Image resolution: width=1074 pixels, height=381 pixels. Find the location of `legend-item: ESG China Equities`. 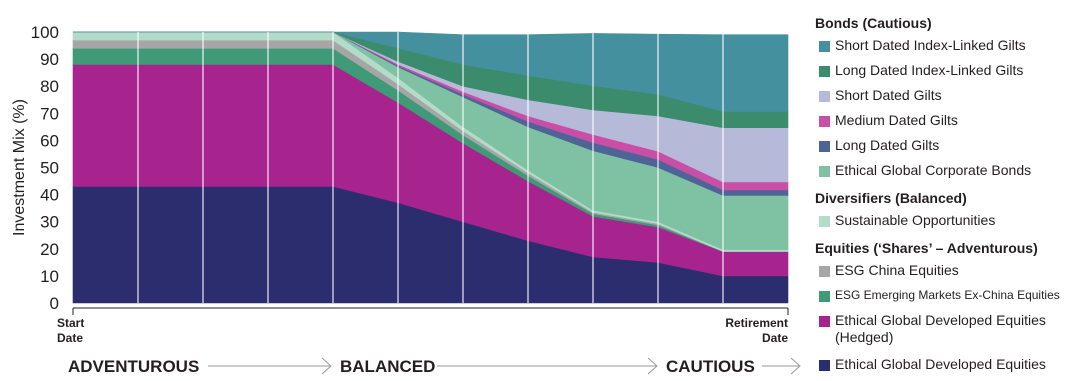

legend-item: ESG China Equities is located at coordinates (942, 274).